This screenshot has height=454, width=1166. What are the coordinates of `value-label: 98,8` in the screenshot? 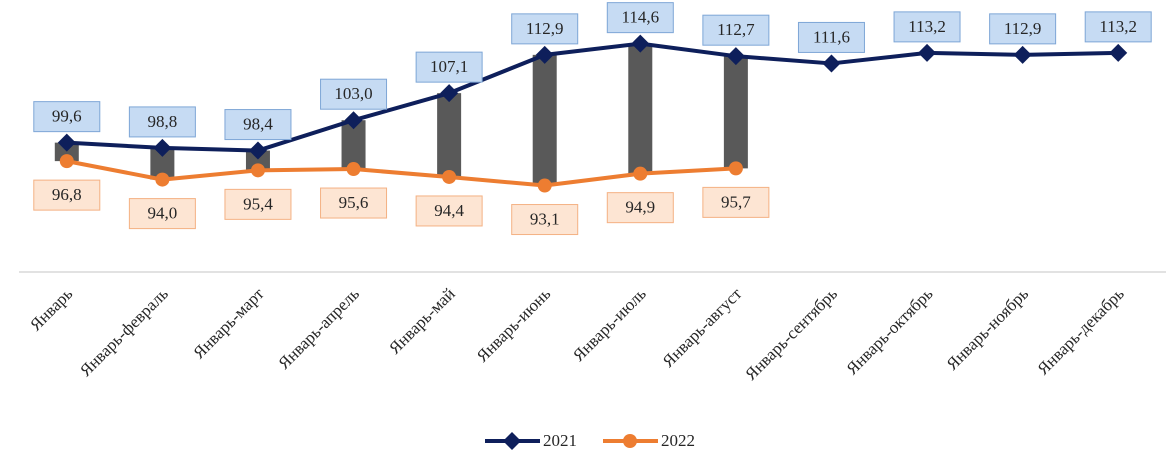 It's located at (163, 121).